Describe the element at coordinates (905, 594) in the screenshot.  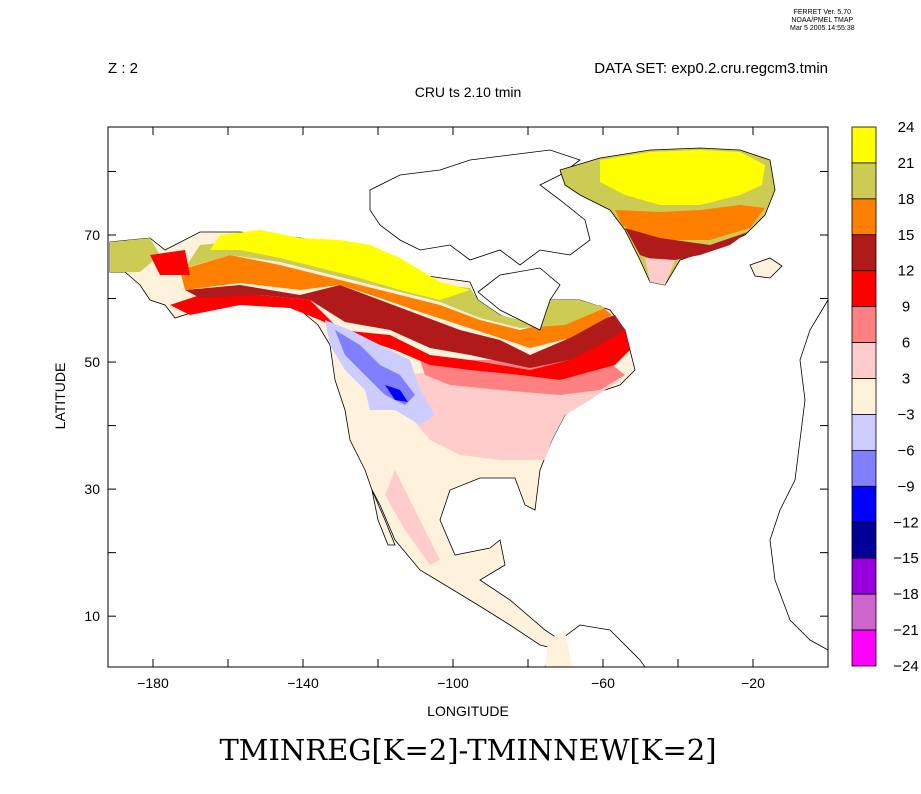
I see `colorbar-label: −18` at that location.